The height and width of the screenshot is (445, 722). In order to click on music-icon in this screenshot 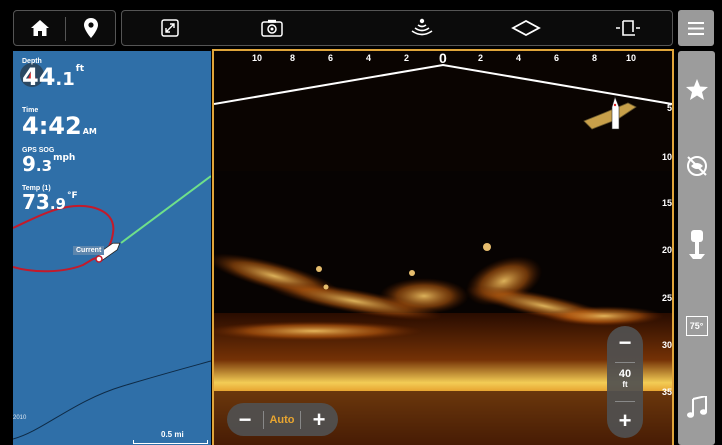, I will do `click(696, 407)`.